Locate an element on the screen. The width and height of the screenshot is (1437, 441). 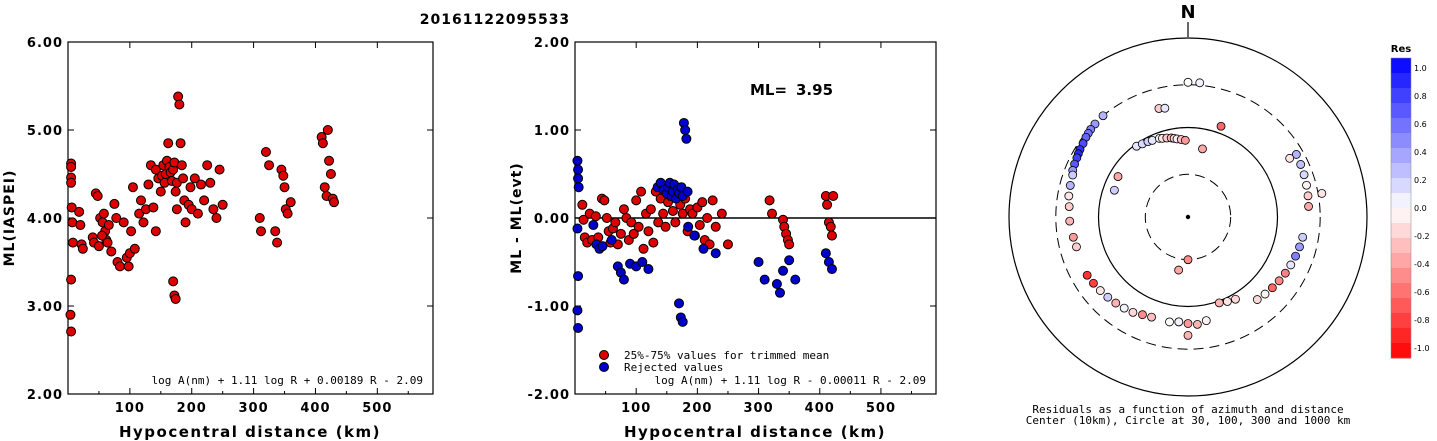
north-label: N is located at coordinates (1187, 12).